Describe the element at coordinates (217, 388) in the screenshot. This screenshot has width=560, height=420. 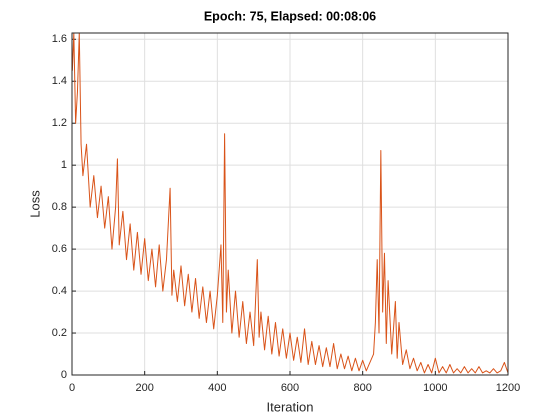
I see `x-tick-label: 400` at that location.